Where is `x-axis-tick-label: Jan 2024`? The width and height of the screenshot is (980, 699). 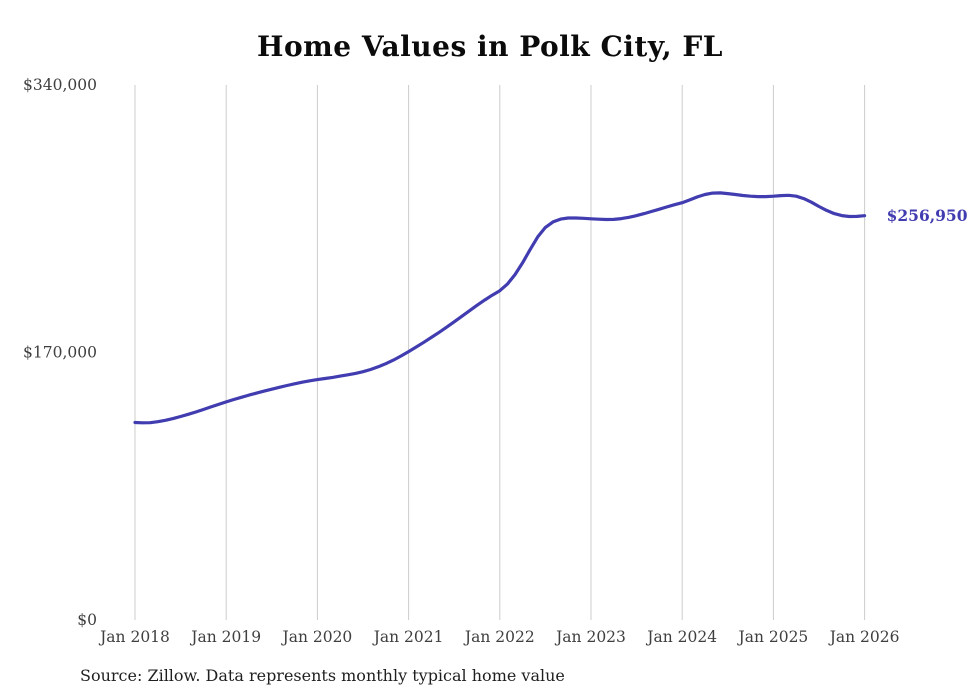
x-axis-tick-label: Jan 2024 is located at coordinates (681, 637).